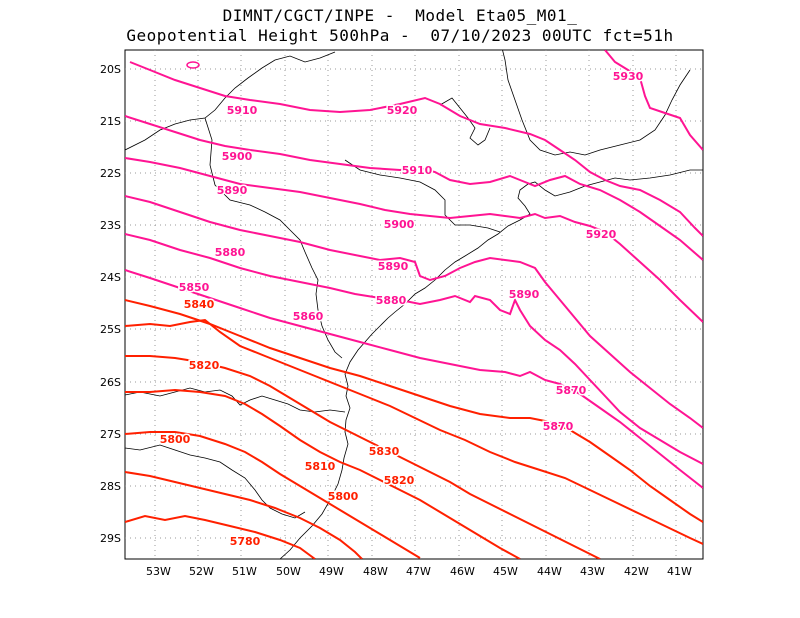  Describe the element at coordinates (194, 287) in the screenshot. I see `contour-label: 5850` at that location.